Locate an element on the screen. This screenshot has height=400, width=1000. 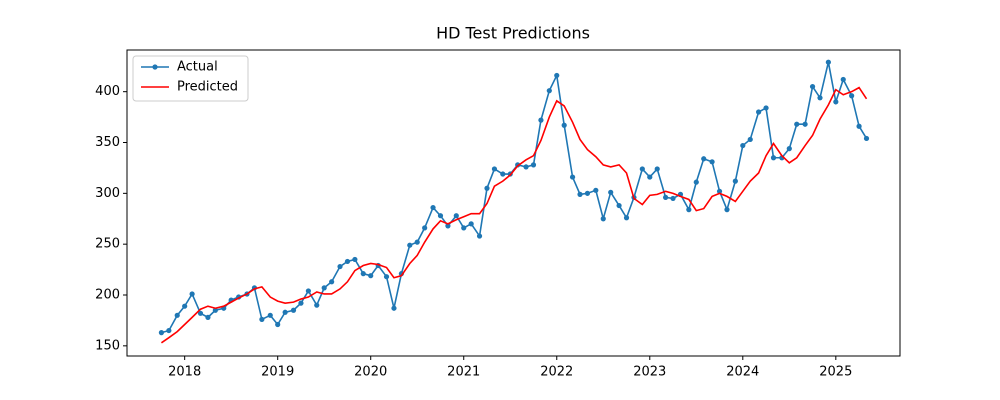
x-tick-label: 2018 is located at coordinates (184, 372).